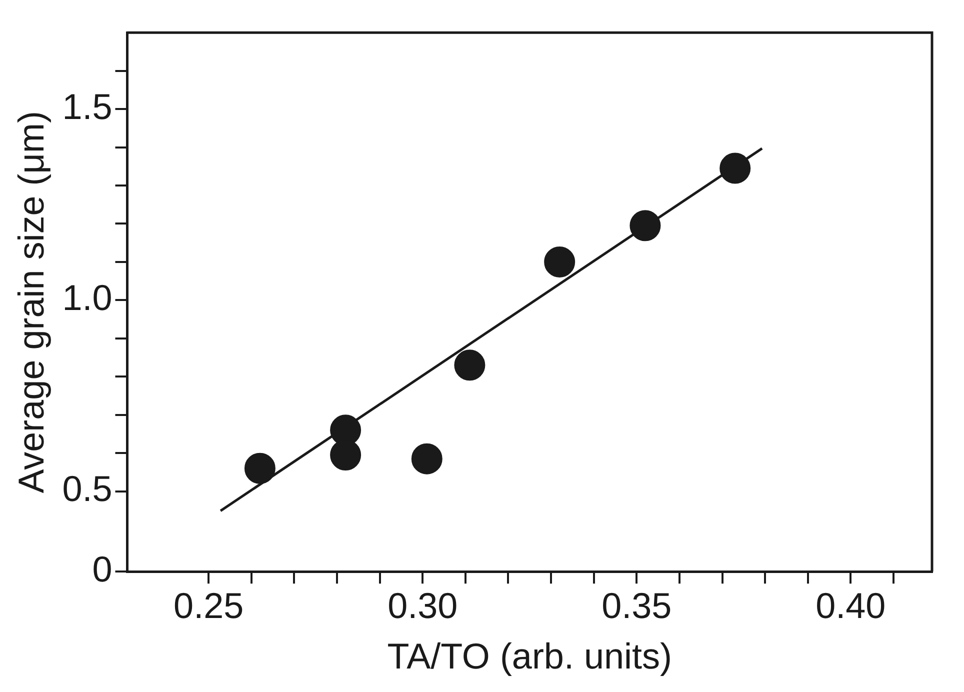  Describe the element at coordinates (529, 655) in the screenshot. I see `x-axis-title: TA/TO (arb. units)` at that location.